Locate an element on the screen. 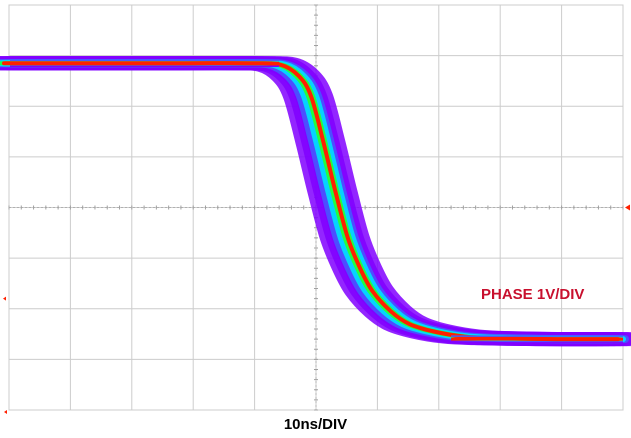 The image size is (631, 438). trace-label: PHASE 1V/DIV is located at coordinates (533, 294).